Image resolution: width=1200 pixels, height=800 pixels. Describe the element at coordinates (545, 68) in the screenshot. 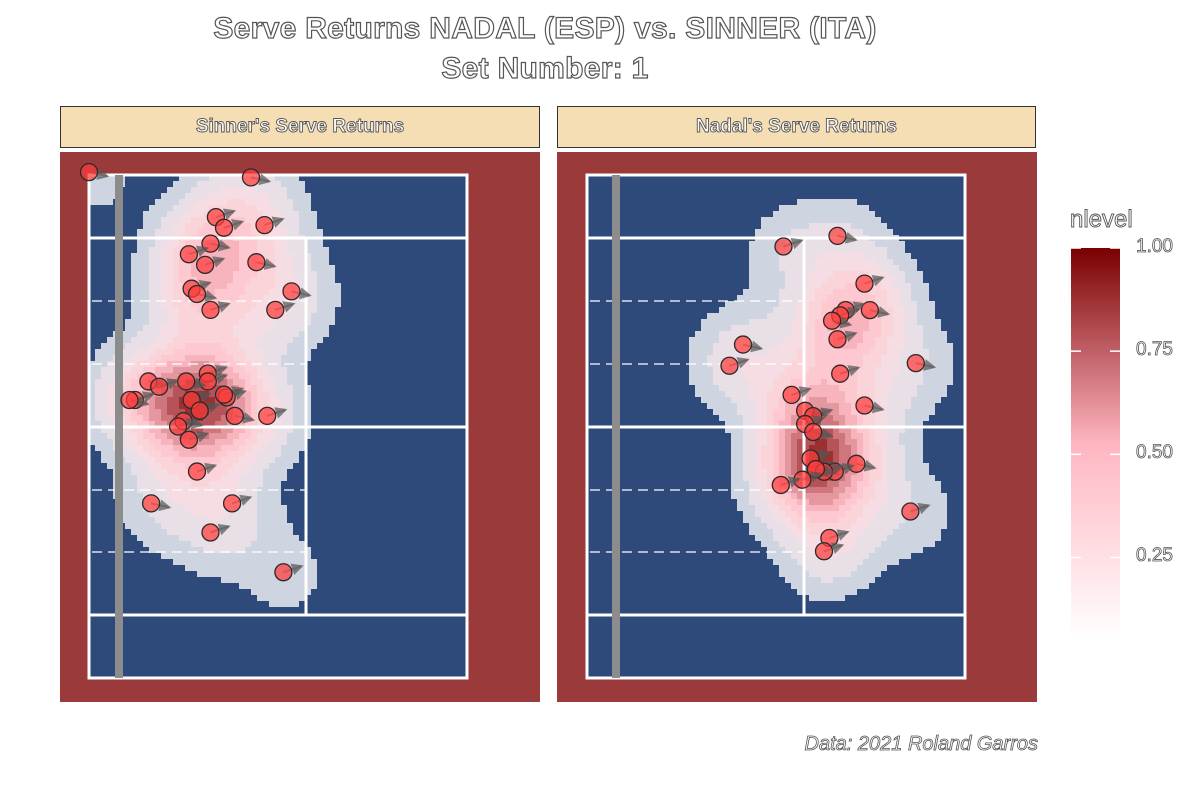

I see `chart-subtitle: Set Number: 1` at that location.